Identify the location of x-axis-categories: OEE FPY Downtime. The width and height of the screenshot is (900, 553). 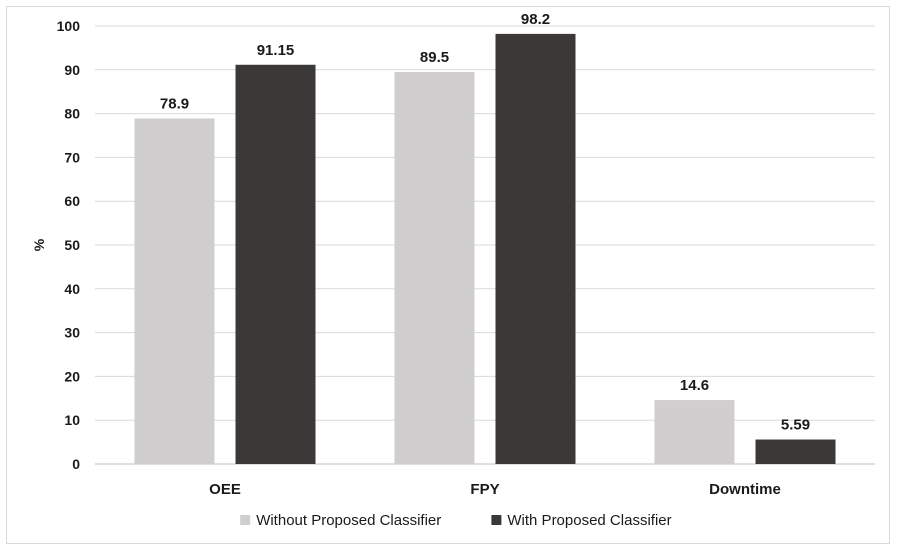
(495, 489).